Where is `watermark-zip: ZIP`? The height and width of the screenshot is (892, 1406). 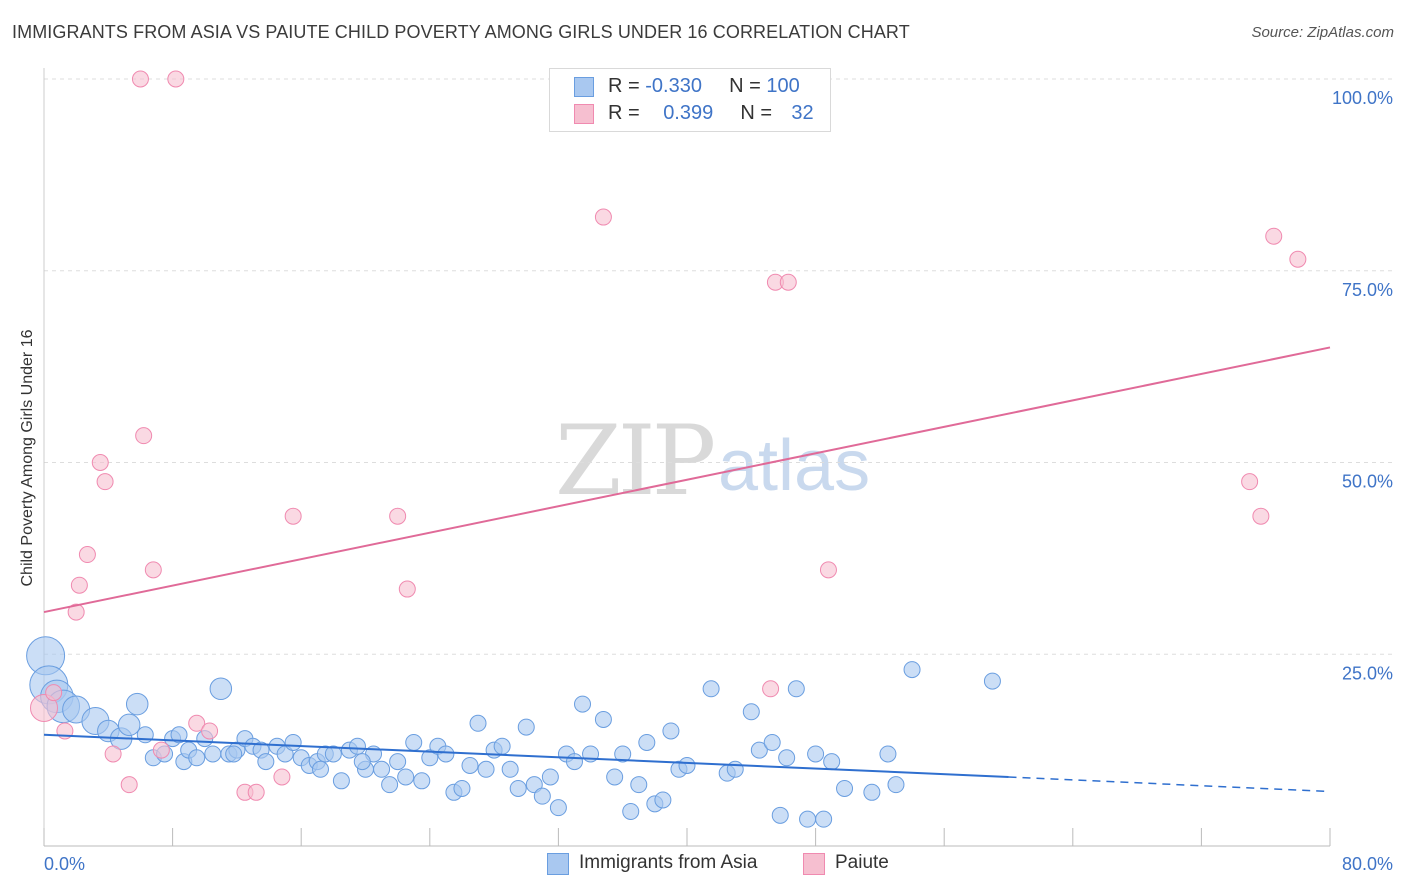
watermark-zip: ZIP is located at coordinates (635, 461).